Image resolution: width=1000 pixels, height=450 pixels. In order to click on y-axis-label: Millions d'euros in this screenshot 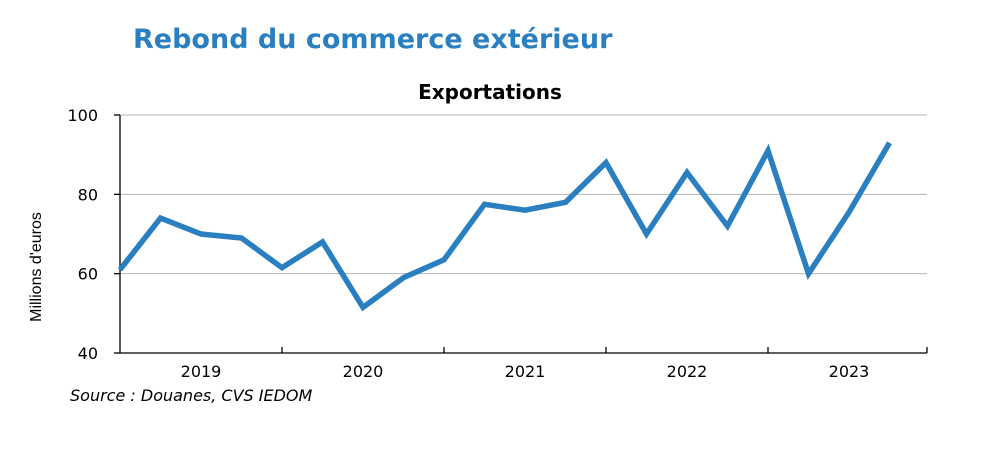, I will do `click(36, 267)`.